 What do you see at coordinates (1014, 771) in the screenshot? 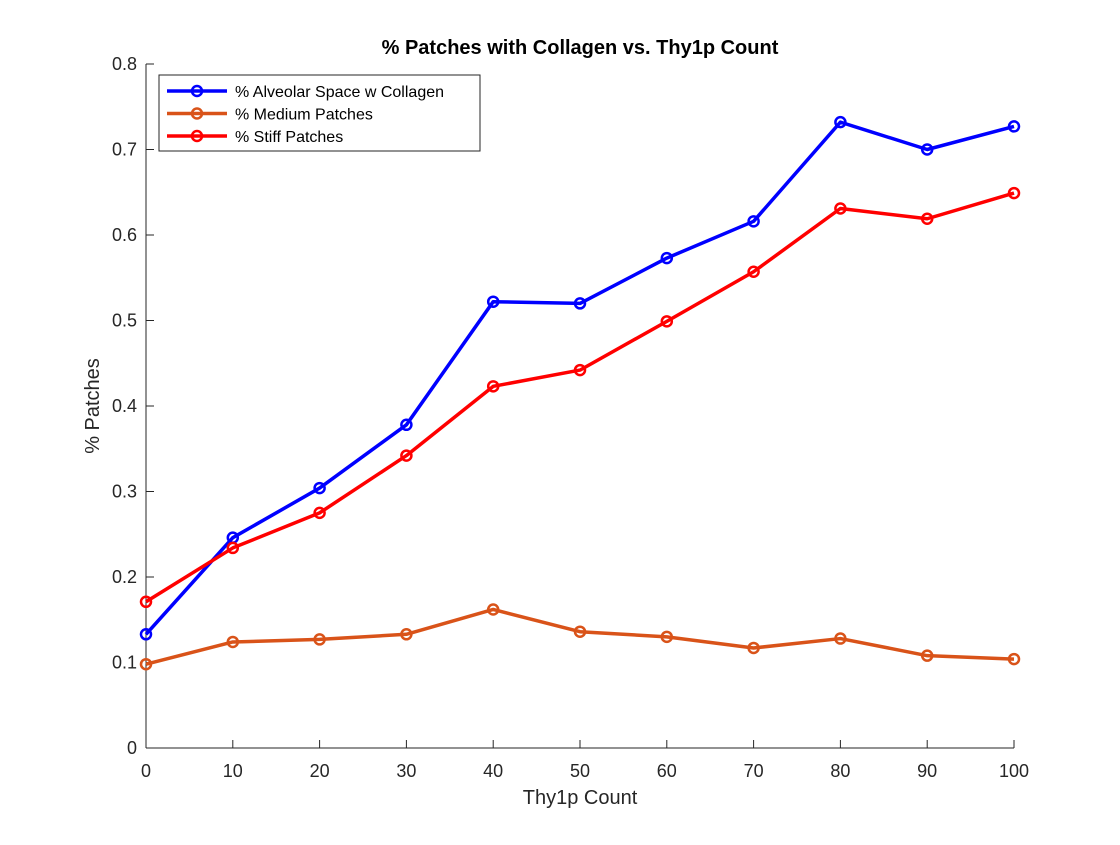
I see `x-tick-label: 100` at bounding box center [1014, 771].